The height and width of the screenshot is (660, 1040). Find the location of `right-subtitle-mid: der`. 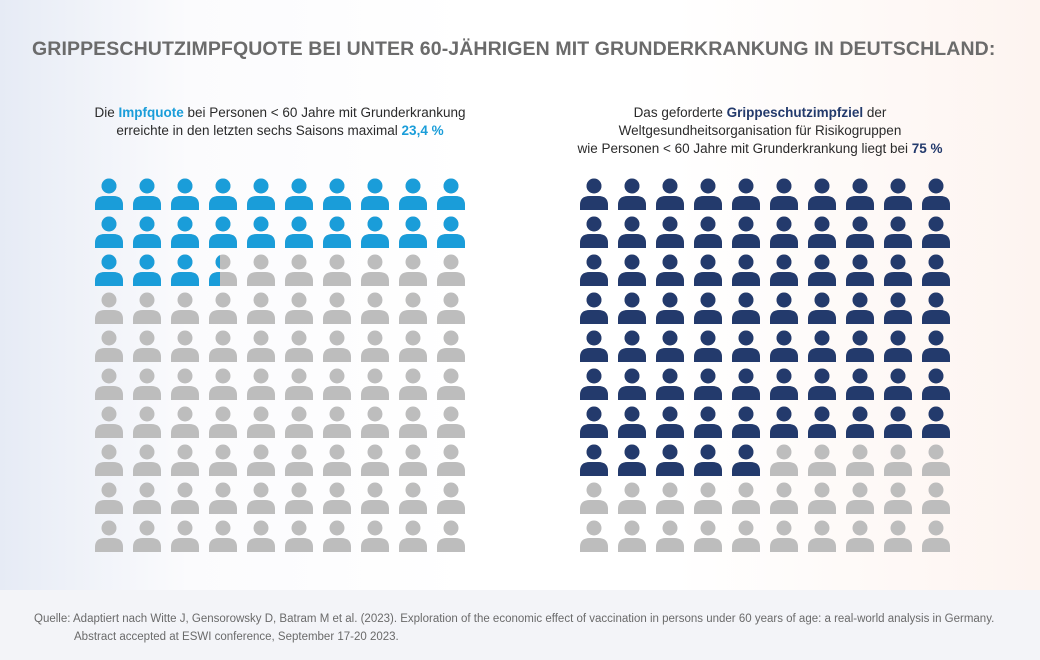

right-subtitle-mid: der is located at coordinates (875, 112).